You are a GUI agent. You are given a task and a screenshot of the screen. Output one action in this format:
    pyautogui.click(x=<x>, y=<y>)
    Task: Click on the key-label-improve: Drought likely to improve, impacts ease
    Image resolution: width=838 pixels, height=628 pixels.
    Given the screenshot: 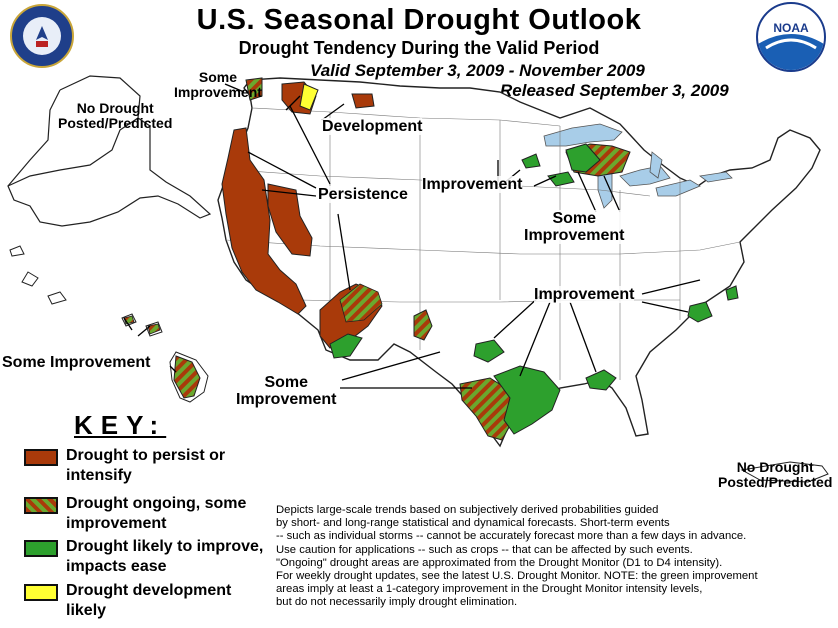 What is the action you would take?
    pyautogui.click(x=165, y=556)
    